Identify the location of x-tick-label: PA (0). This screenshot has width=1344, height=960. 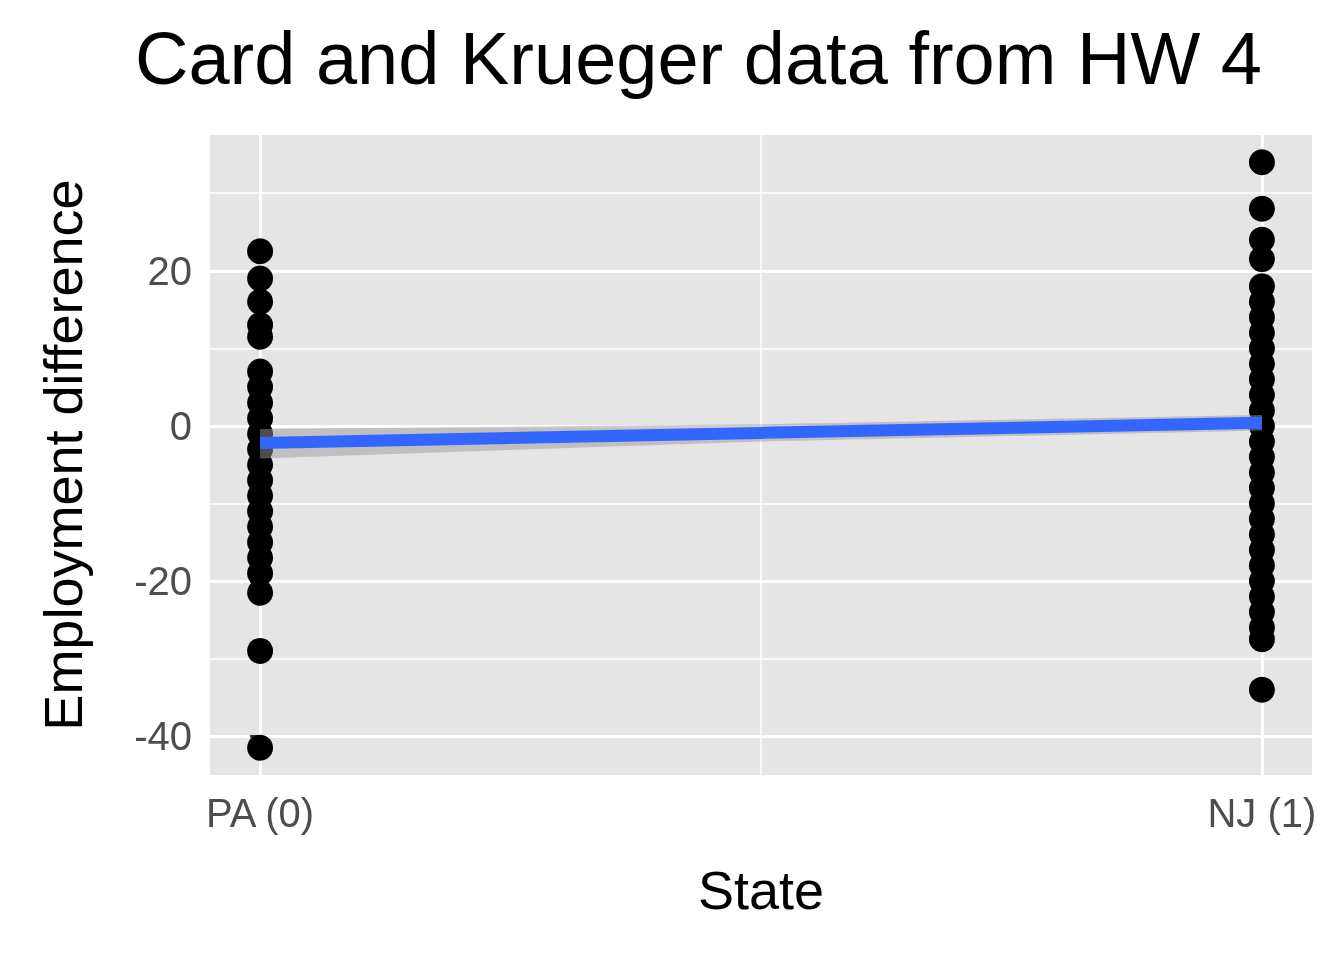
(260, 813).